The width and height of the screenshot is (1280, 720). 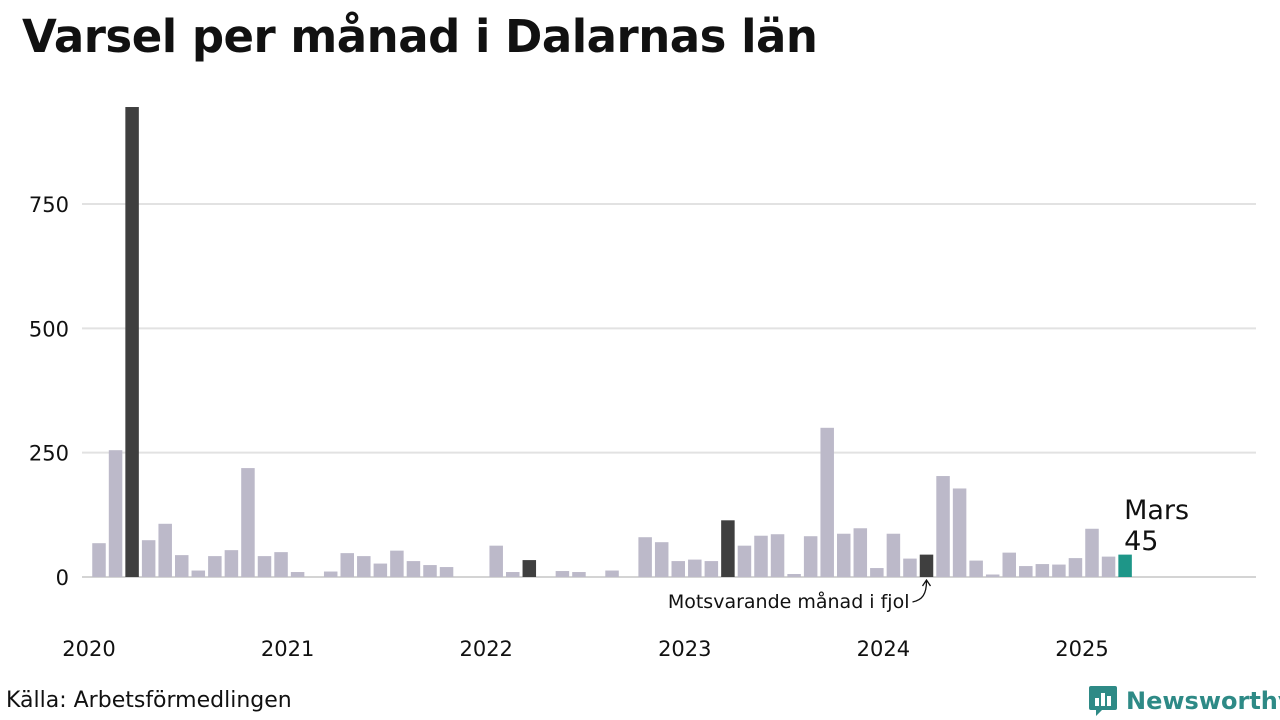 I want to click on x-tick-label: 2022, so click(x=485, y=649).